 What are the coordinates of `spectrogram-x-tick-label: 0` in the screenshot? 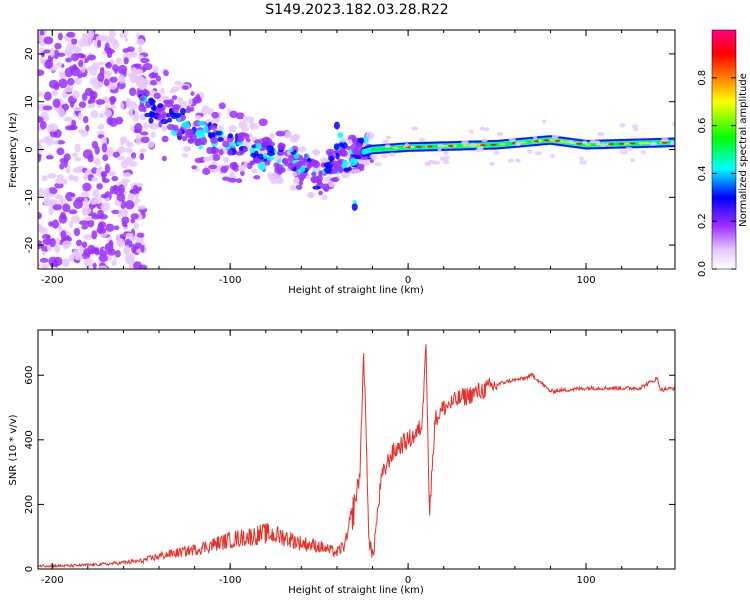 It's located at (408, 280).